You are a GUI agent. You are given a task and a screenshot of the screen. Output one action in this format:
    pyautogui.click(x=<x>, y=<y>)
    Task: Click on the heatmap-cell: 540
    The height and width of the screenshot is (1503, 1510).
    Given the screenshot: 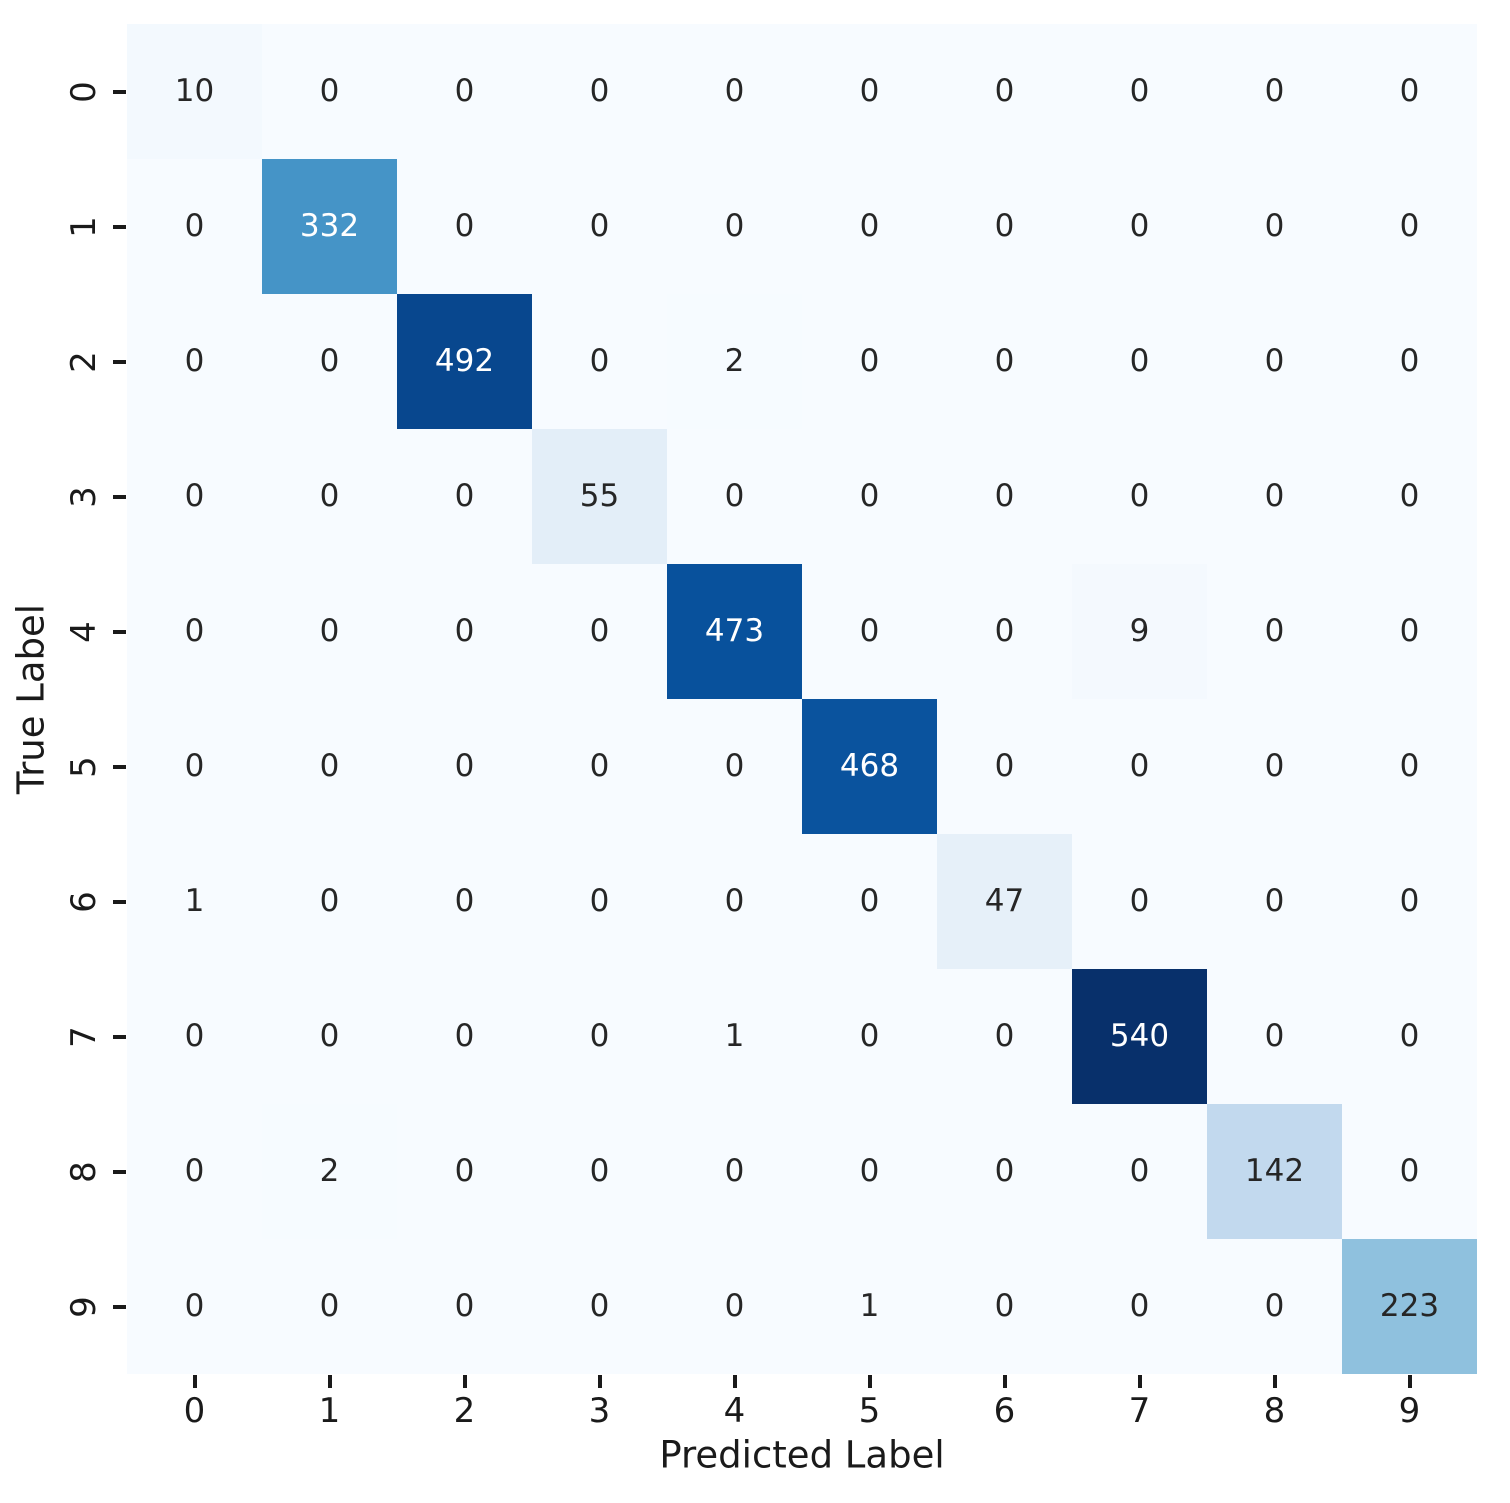 What is the action you would take?
    pyautogui.click(x=1139, y=1036)
    